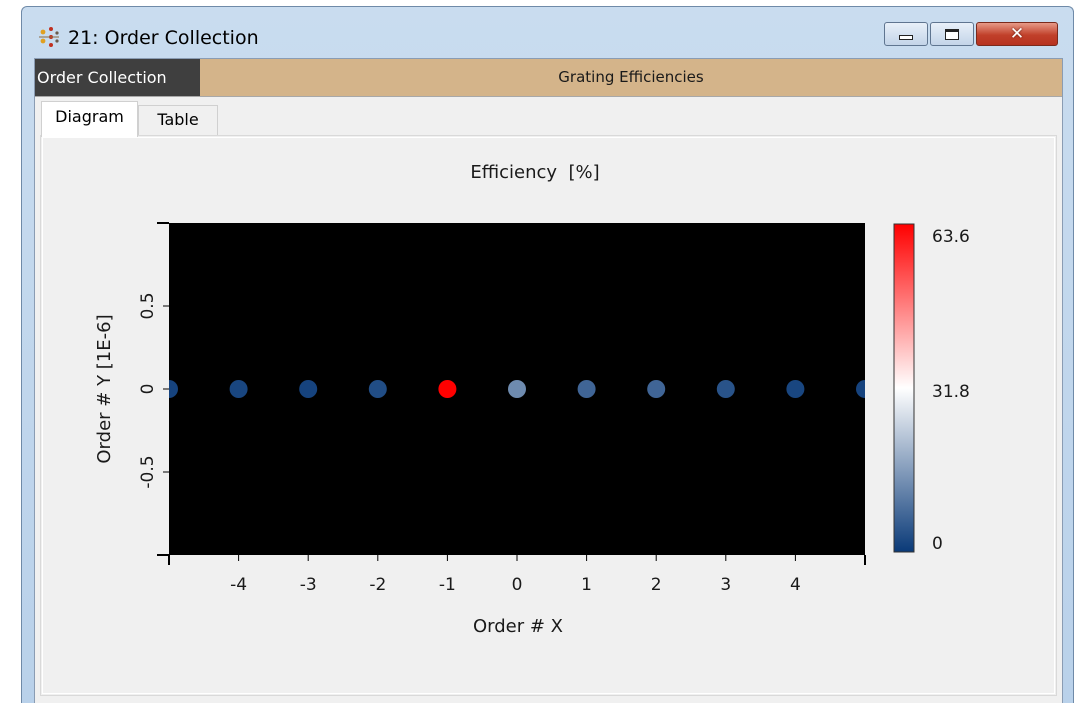  What do you see at coordinates (163, 38) in the screenshot?
I see `window-title: 21: Order Collection` at bounding box center [163, 38].